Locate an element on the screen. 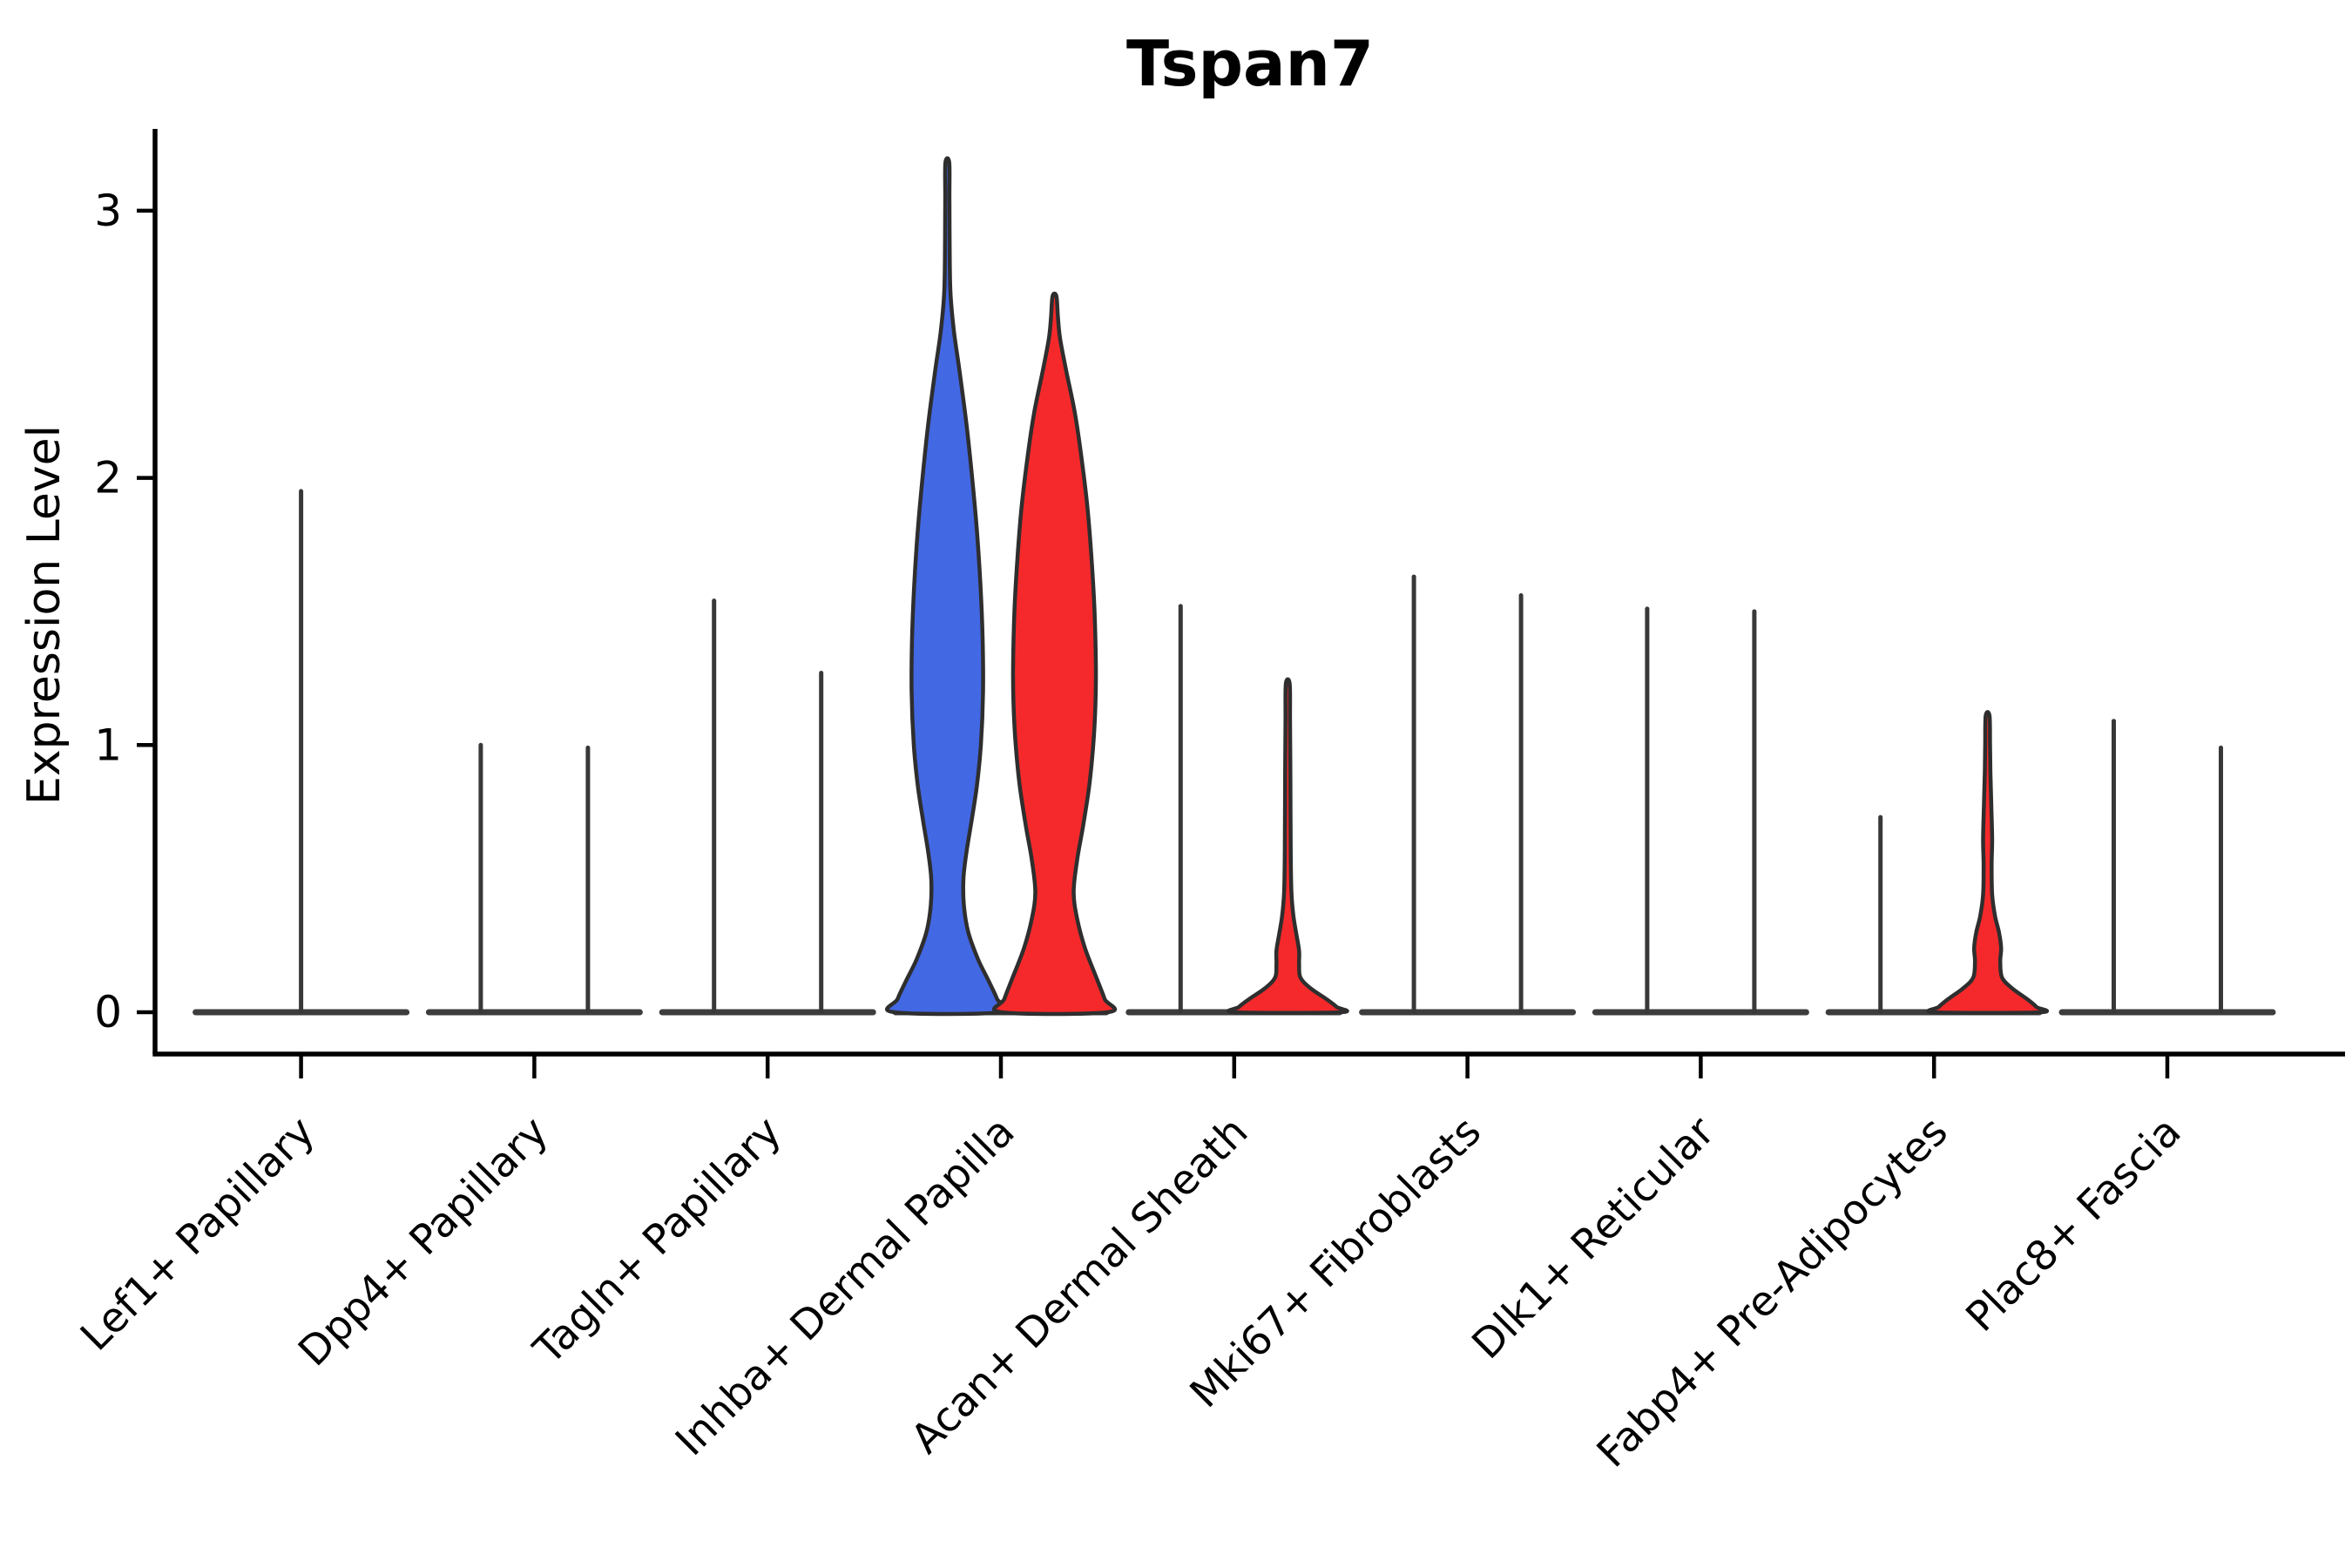 This screenshot has height=1568, width=2352. x-category-label: Dpp4+ Papillary is located at coordinates (423, 1242).